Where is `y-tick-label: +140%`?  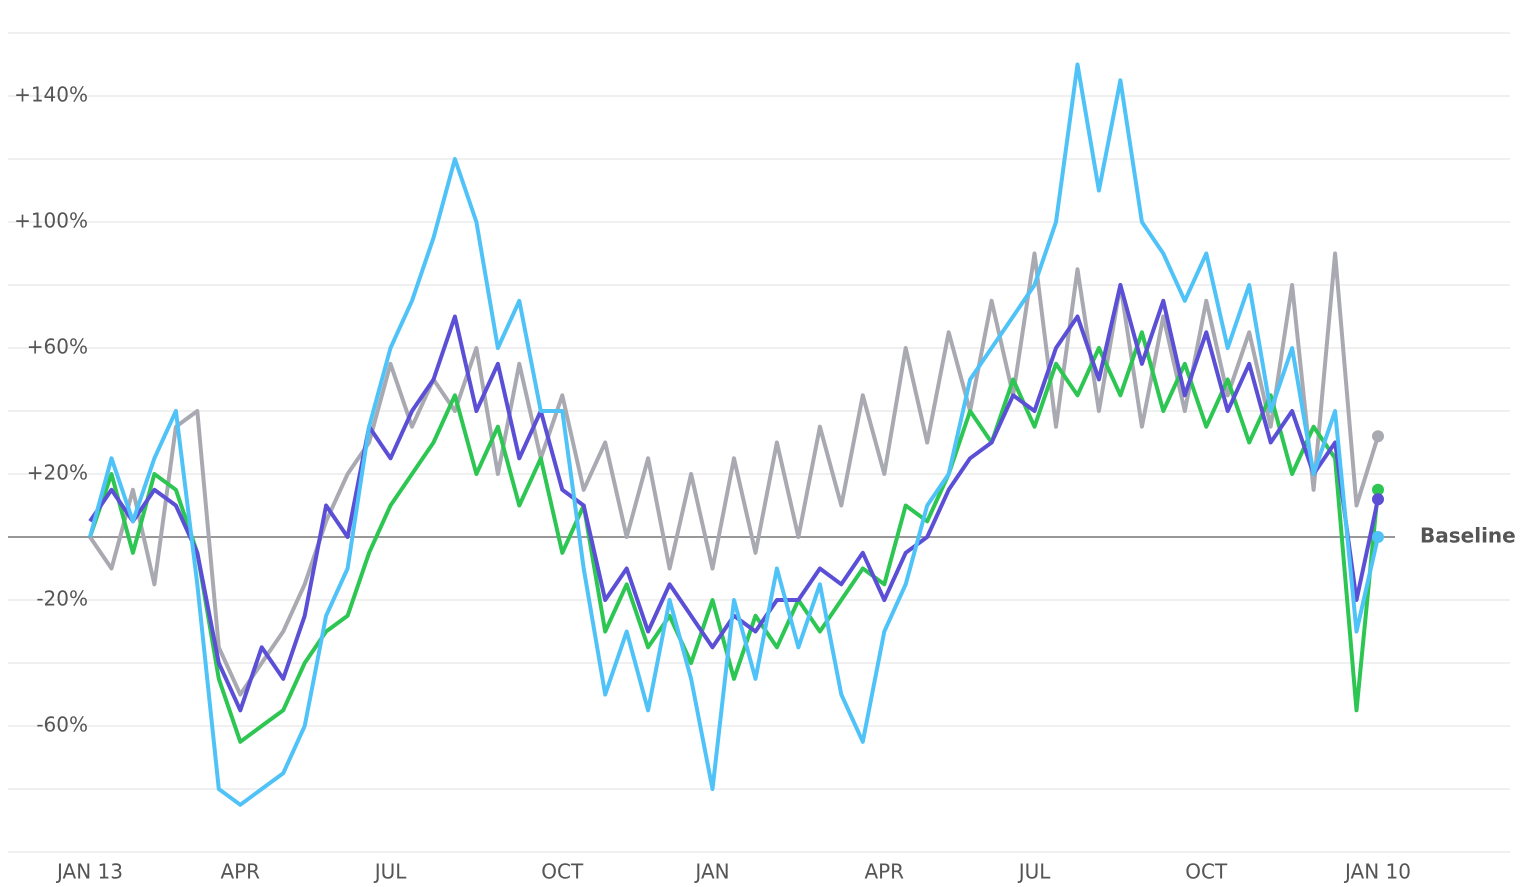
y-tick-label: +140% is located at coordinates (51, 95).